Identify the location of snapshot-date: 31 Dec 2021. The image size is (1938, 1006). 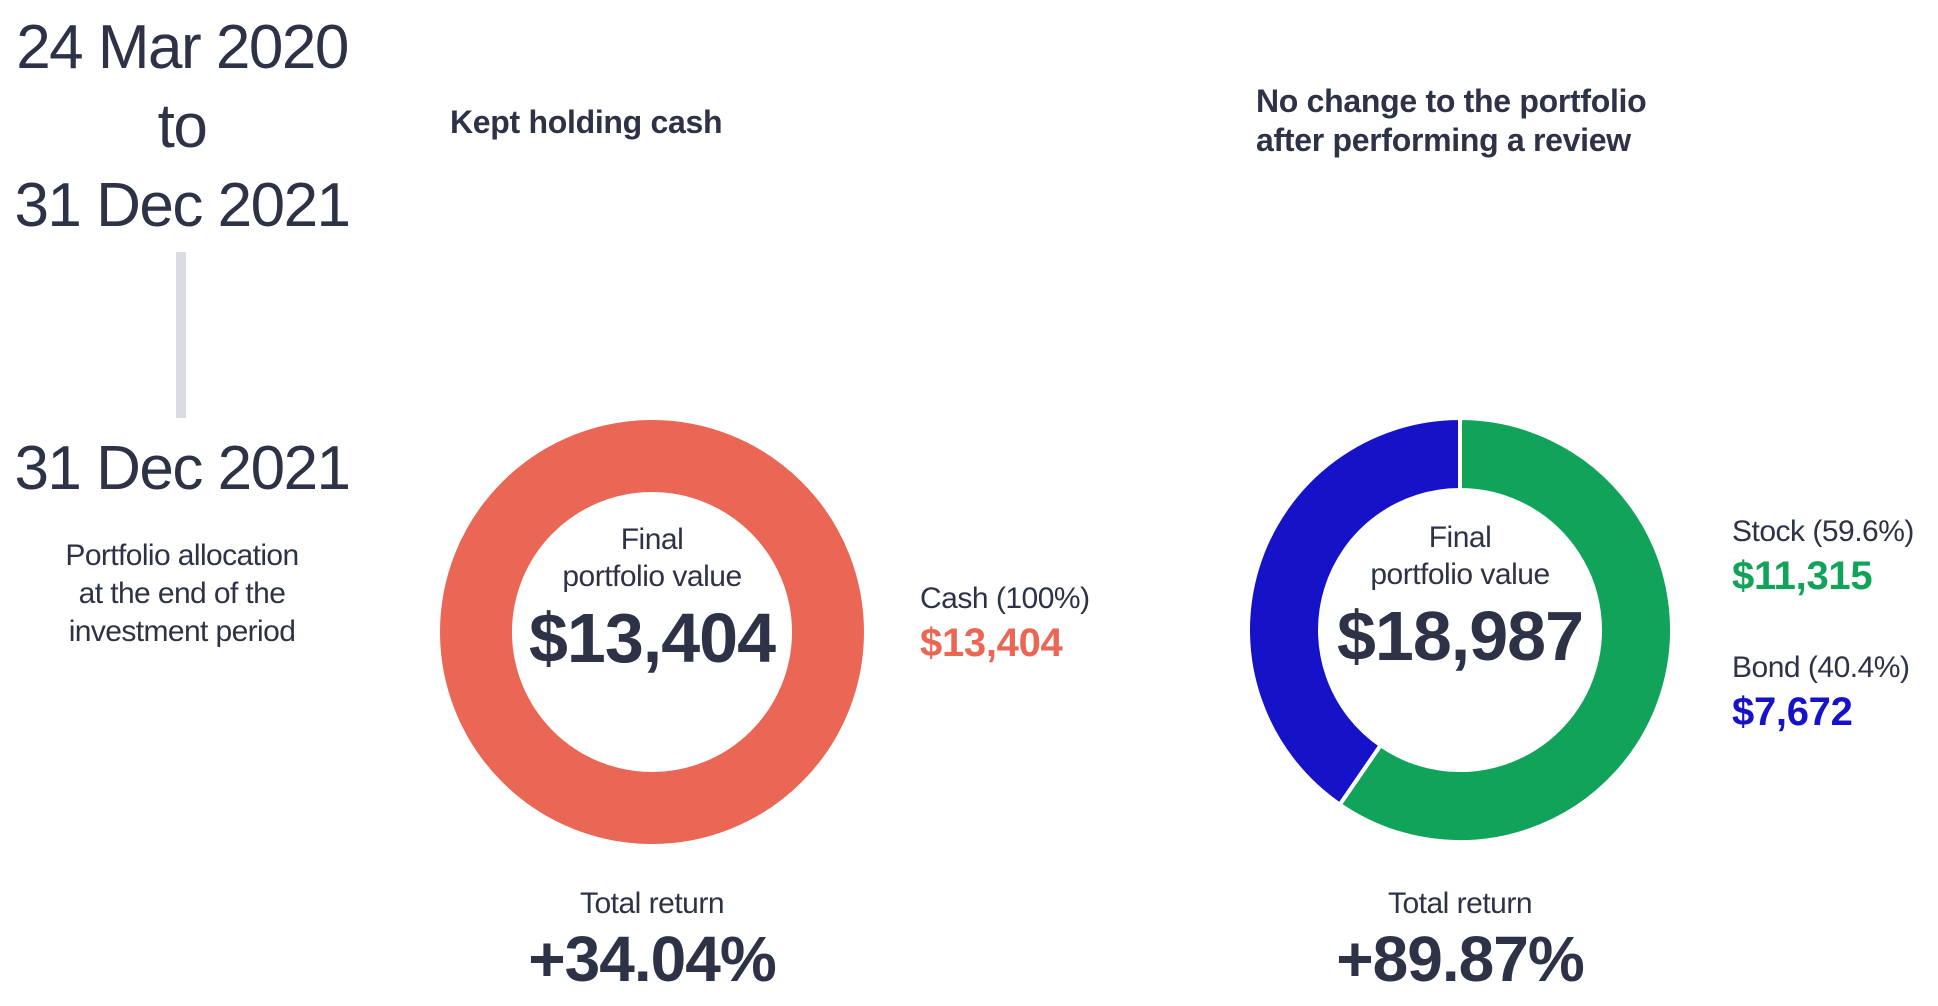
(182, 468).